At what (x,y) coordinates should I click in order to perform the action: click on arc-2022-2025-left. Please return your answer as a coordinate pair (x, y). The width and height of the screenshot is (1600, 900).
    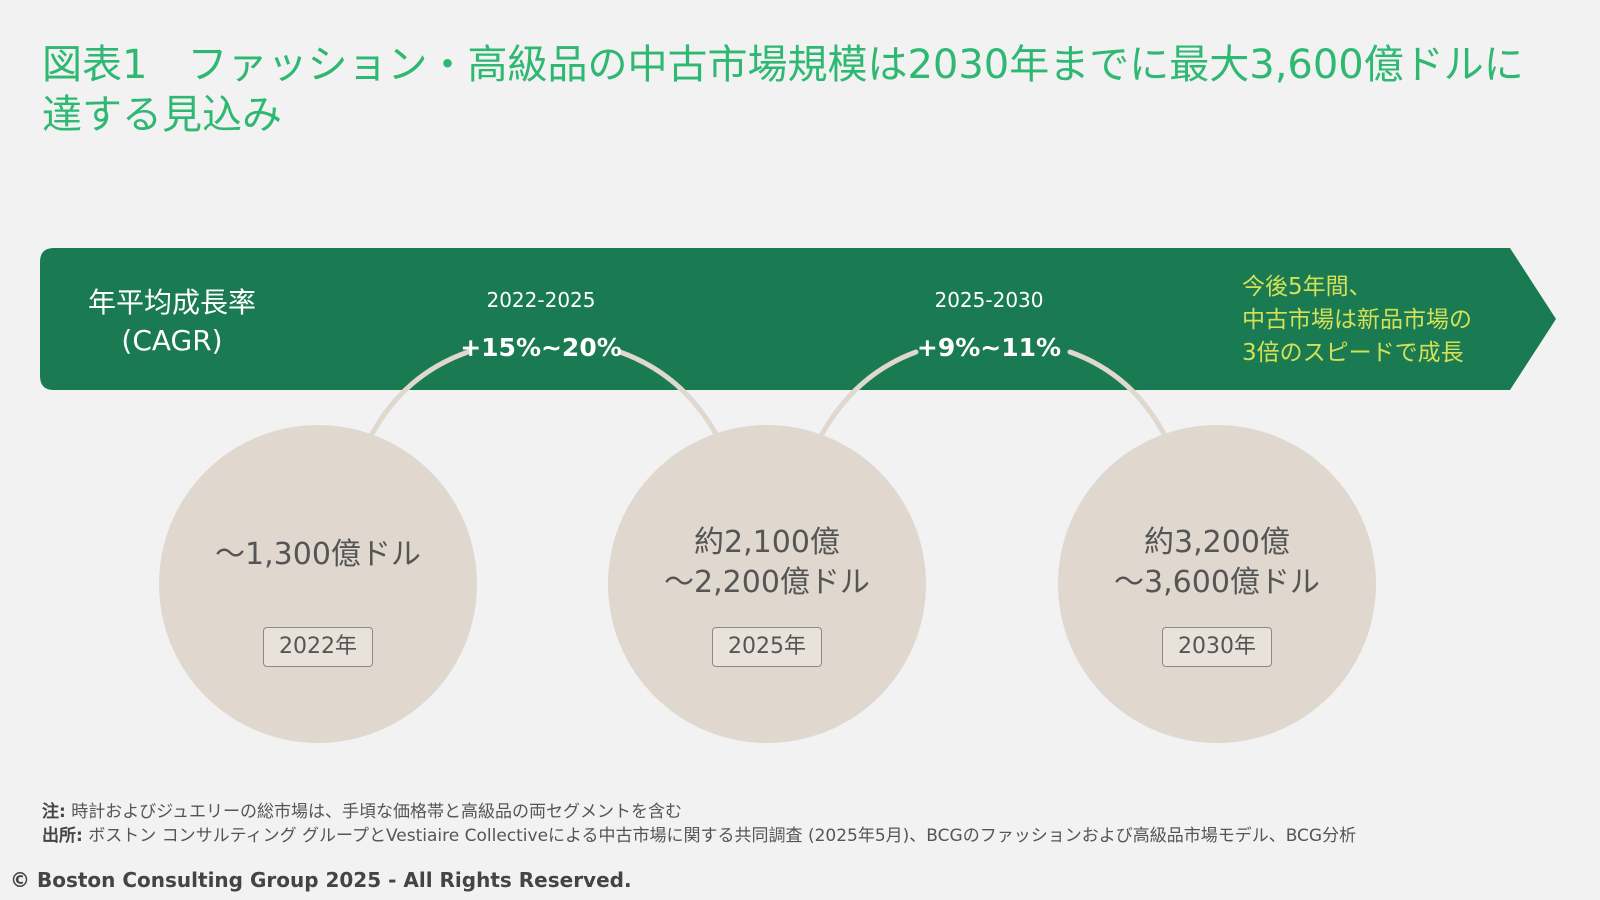
    Looking at the image, I should click on (420, 393).